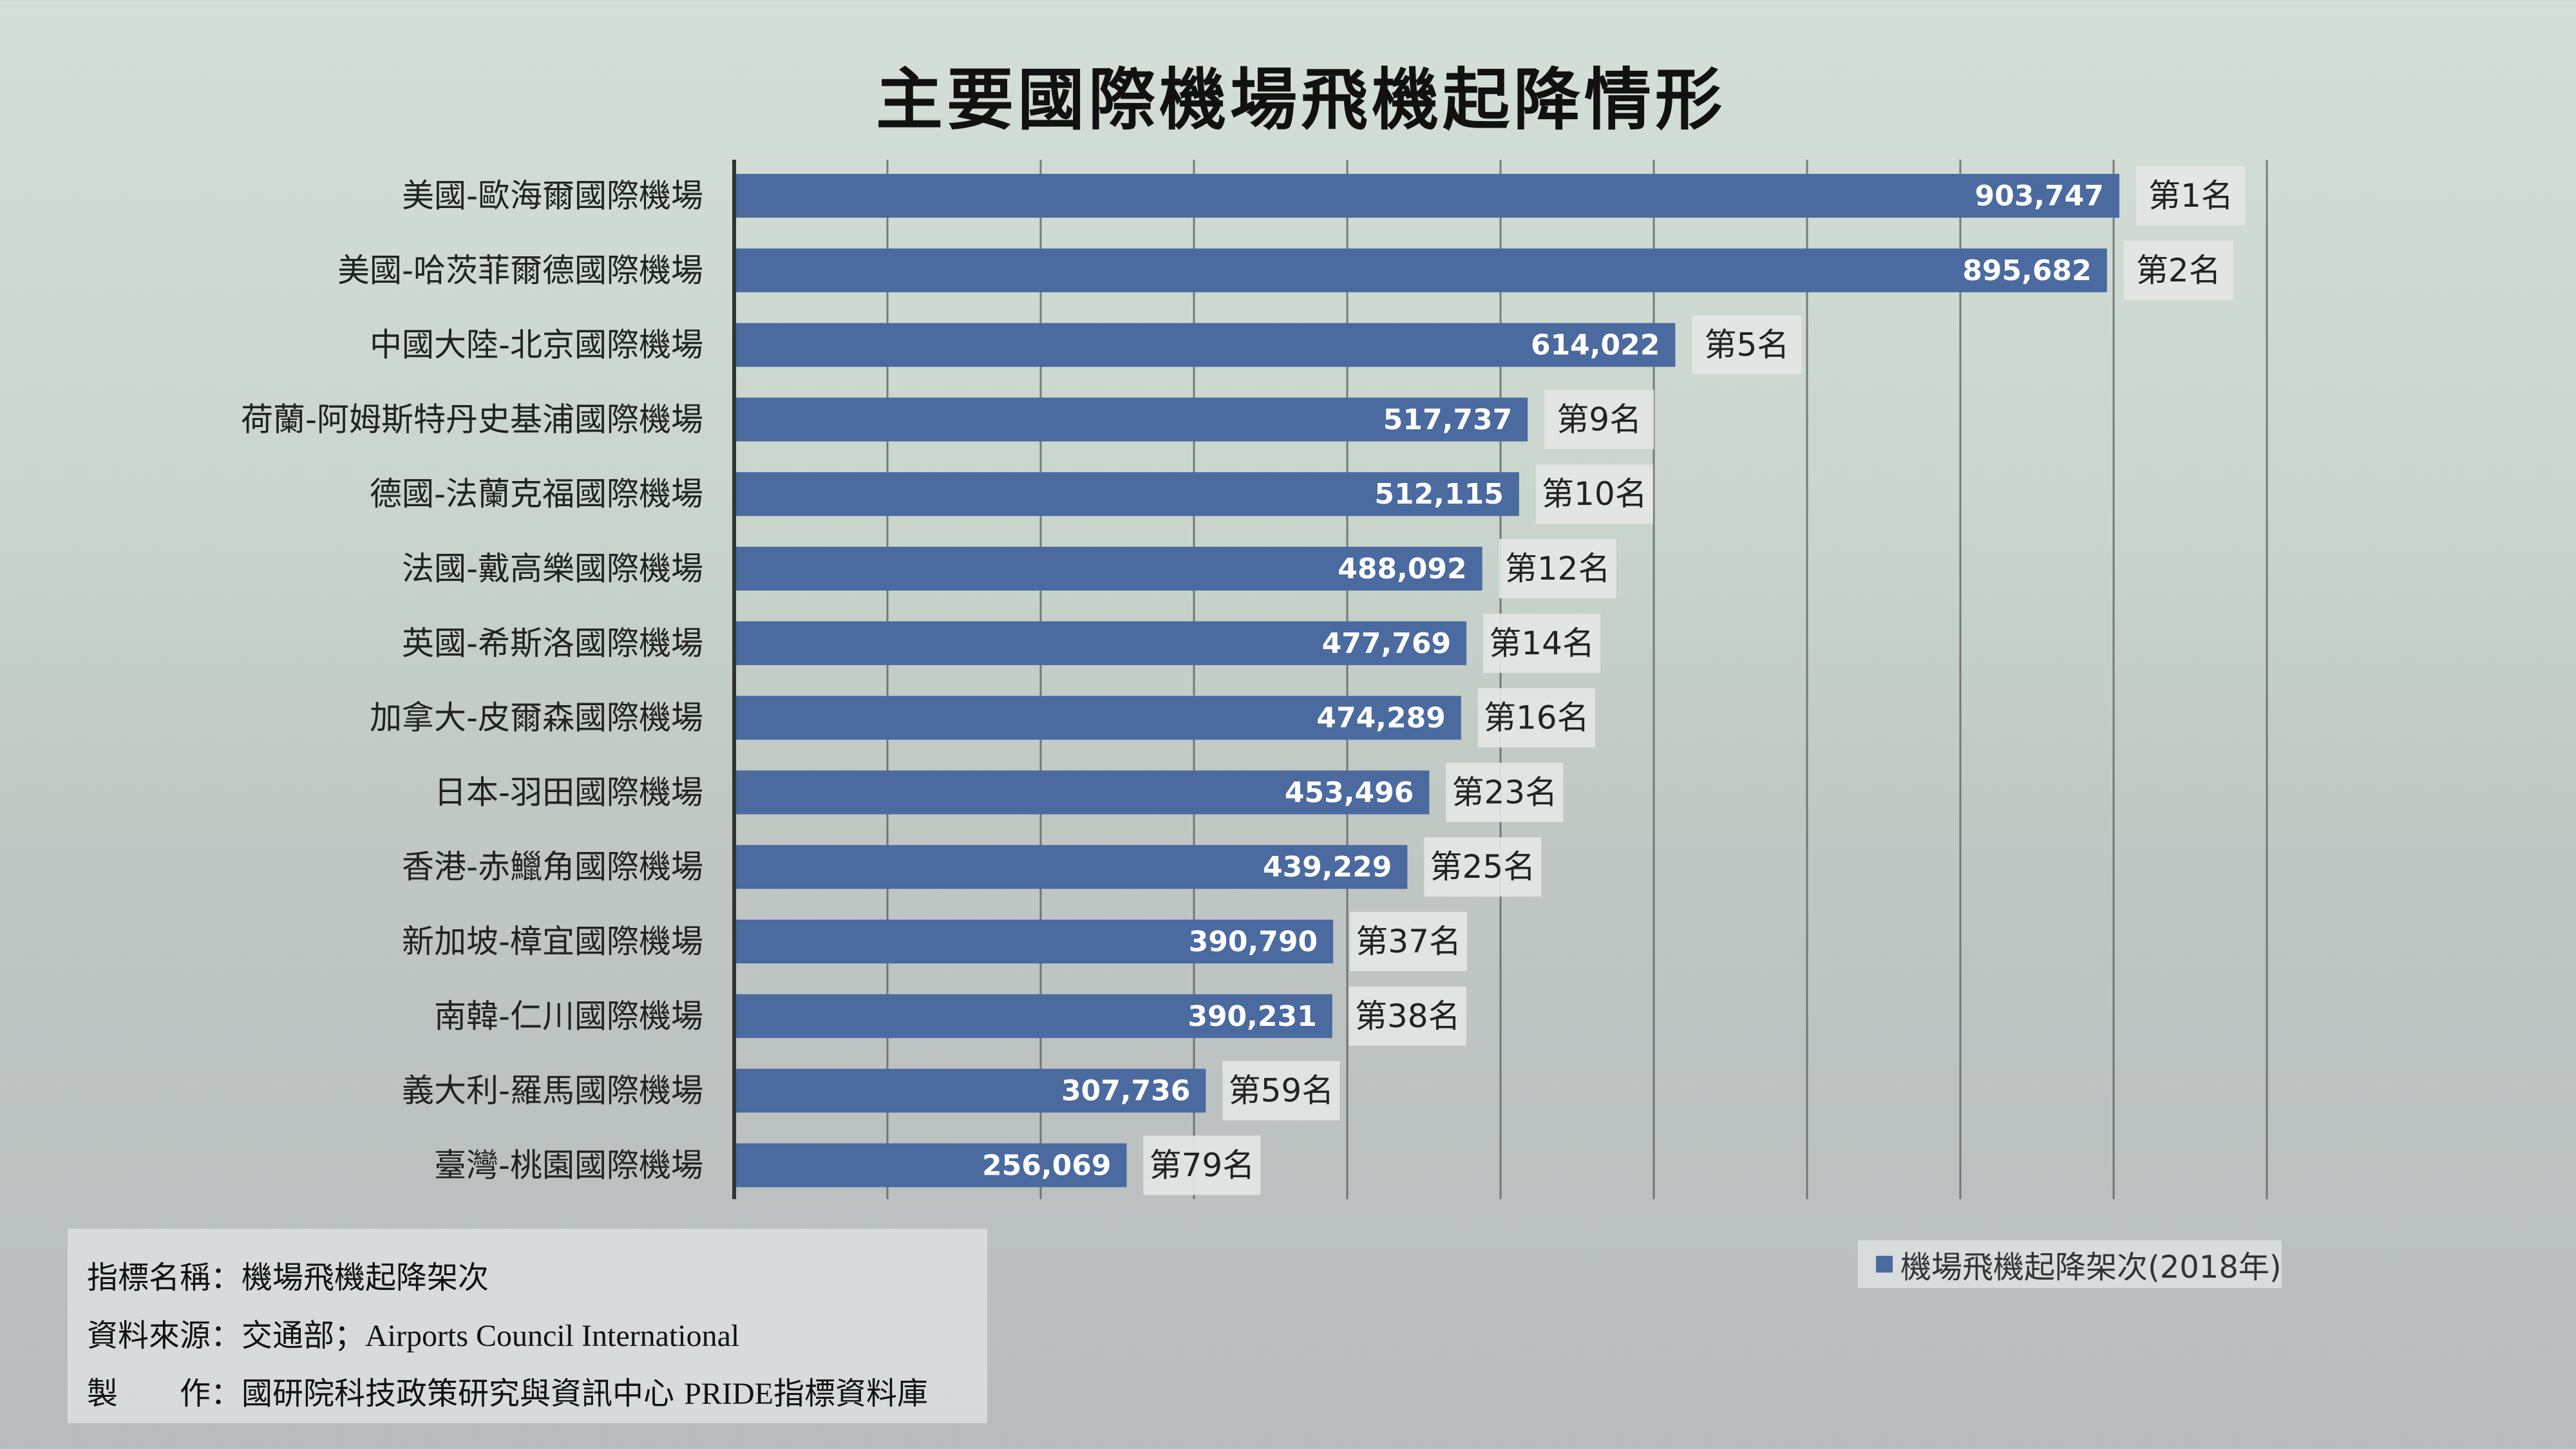  I want to click on category-label: 加拿大-皮爾森國際機場, so click(537, 718).